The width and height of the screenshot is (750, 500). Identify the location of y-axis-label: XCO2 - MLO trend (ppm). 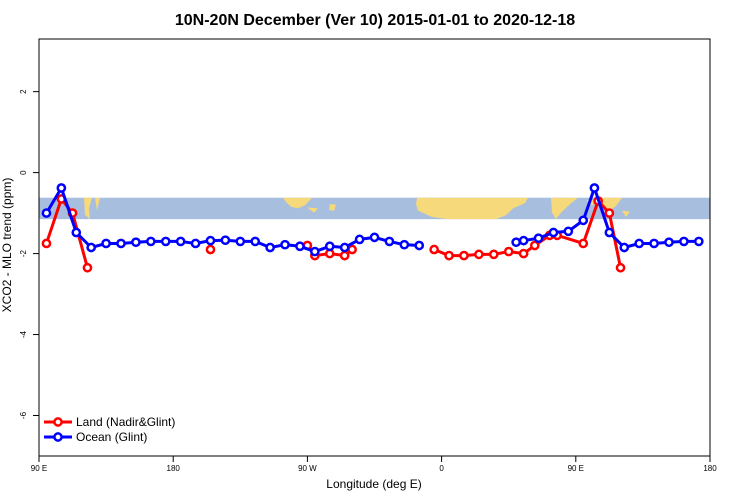
(7, 245).